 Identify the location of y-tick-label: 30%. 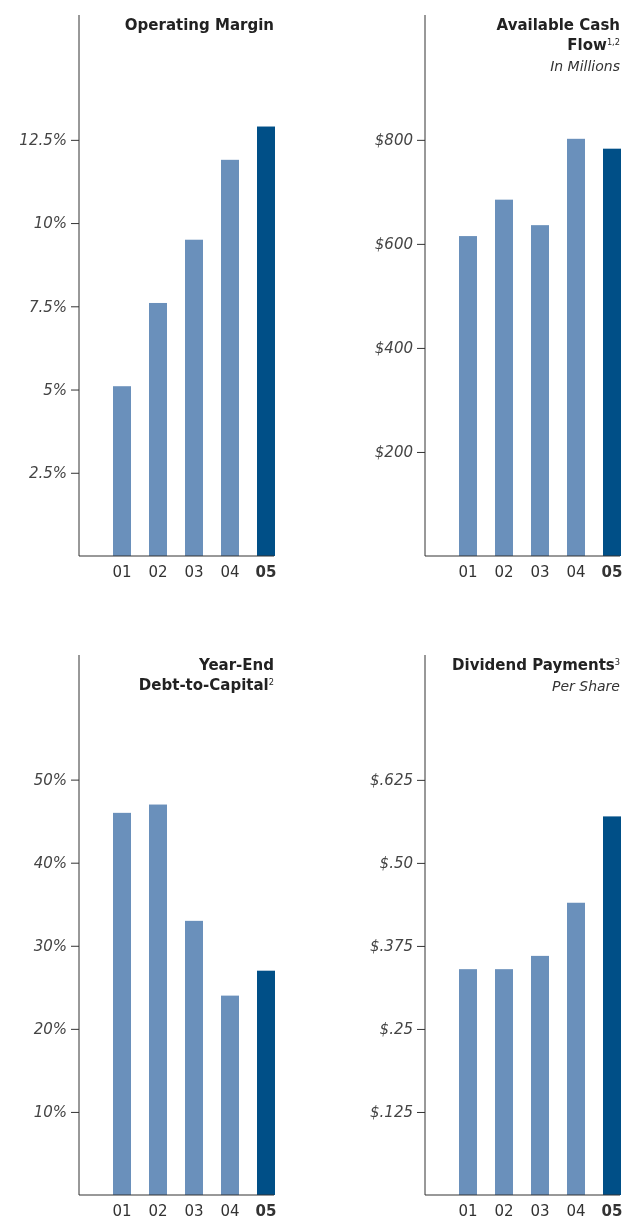
(50, 946).